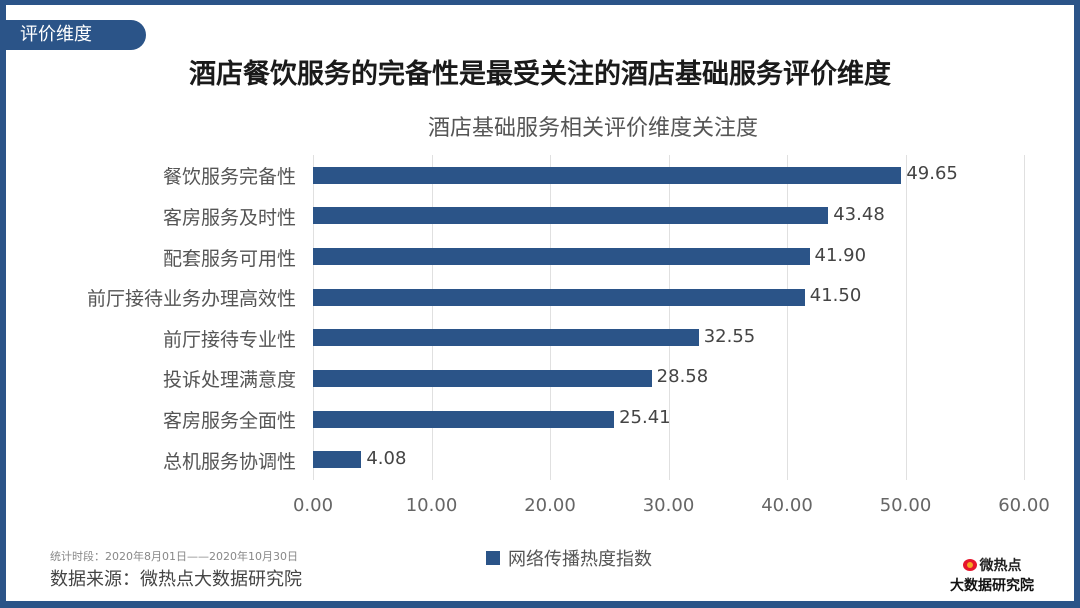  What do you see at coordinates (592, 128) in the screenshot?
I see `chart-title: 酒店基础服务相关评价维度关注度` at bounding box center [592, 128].